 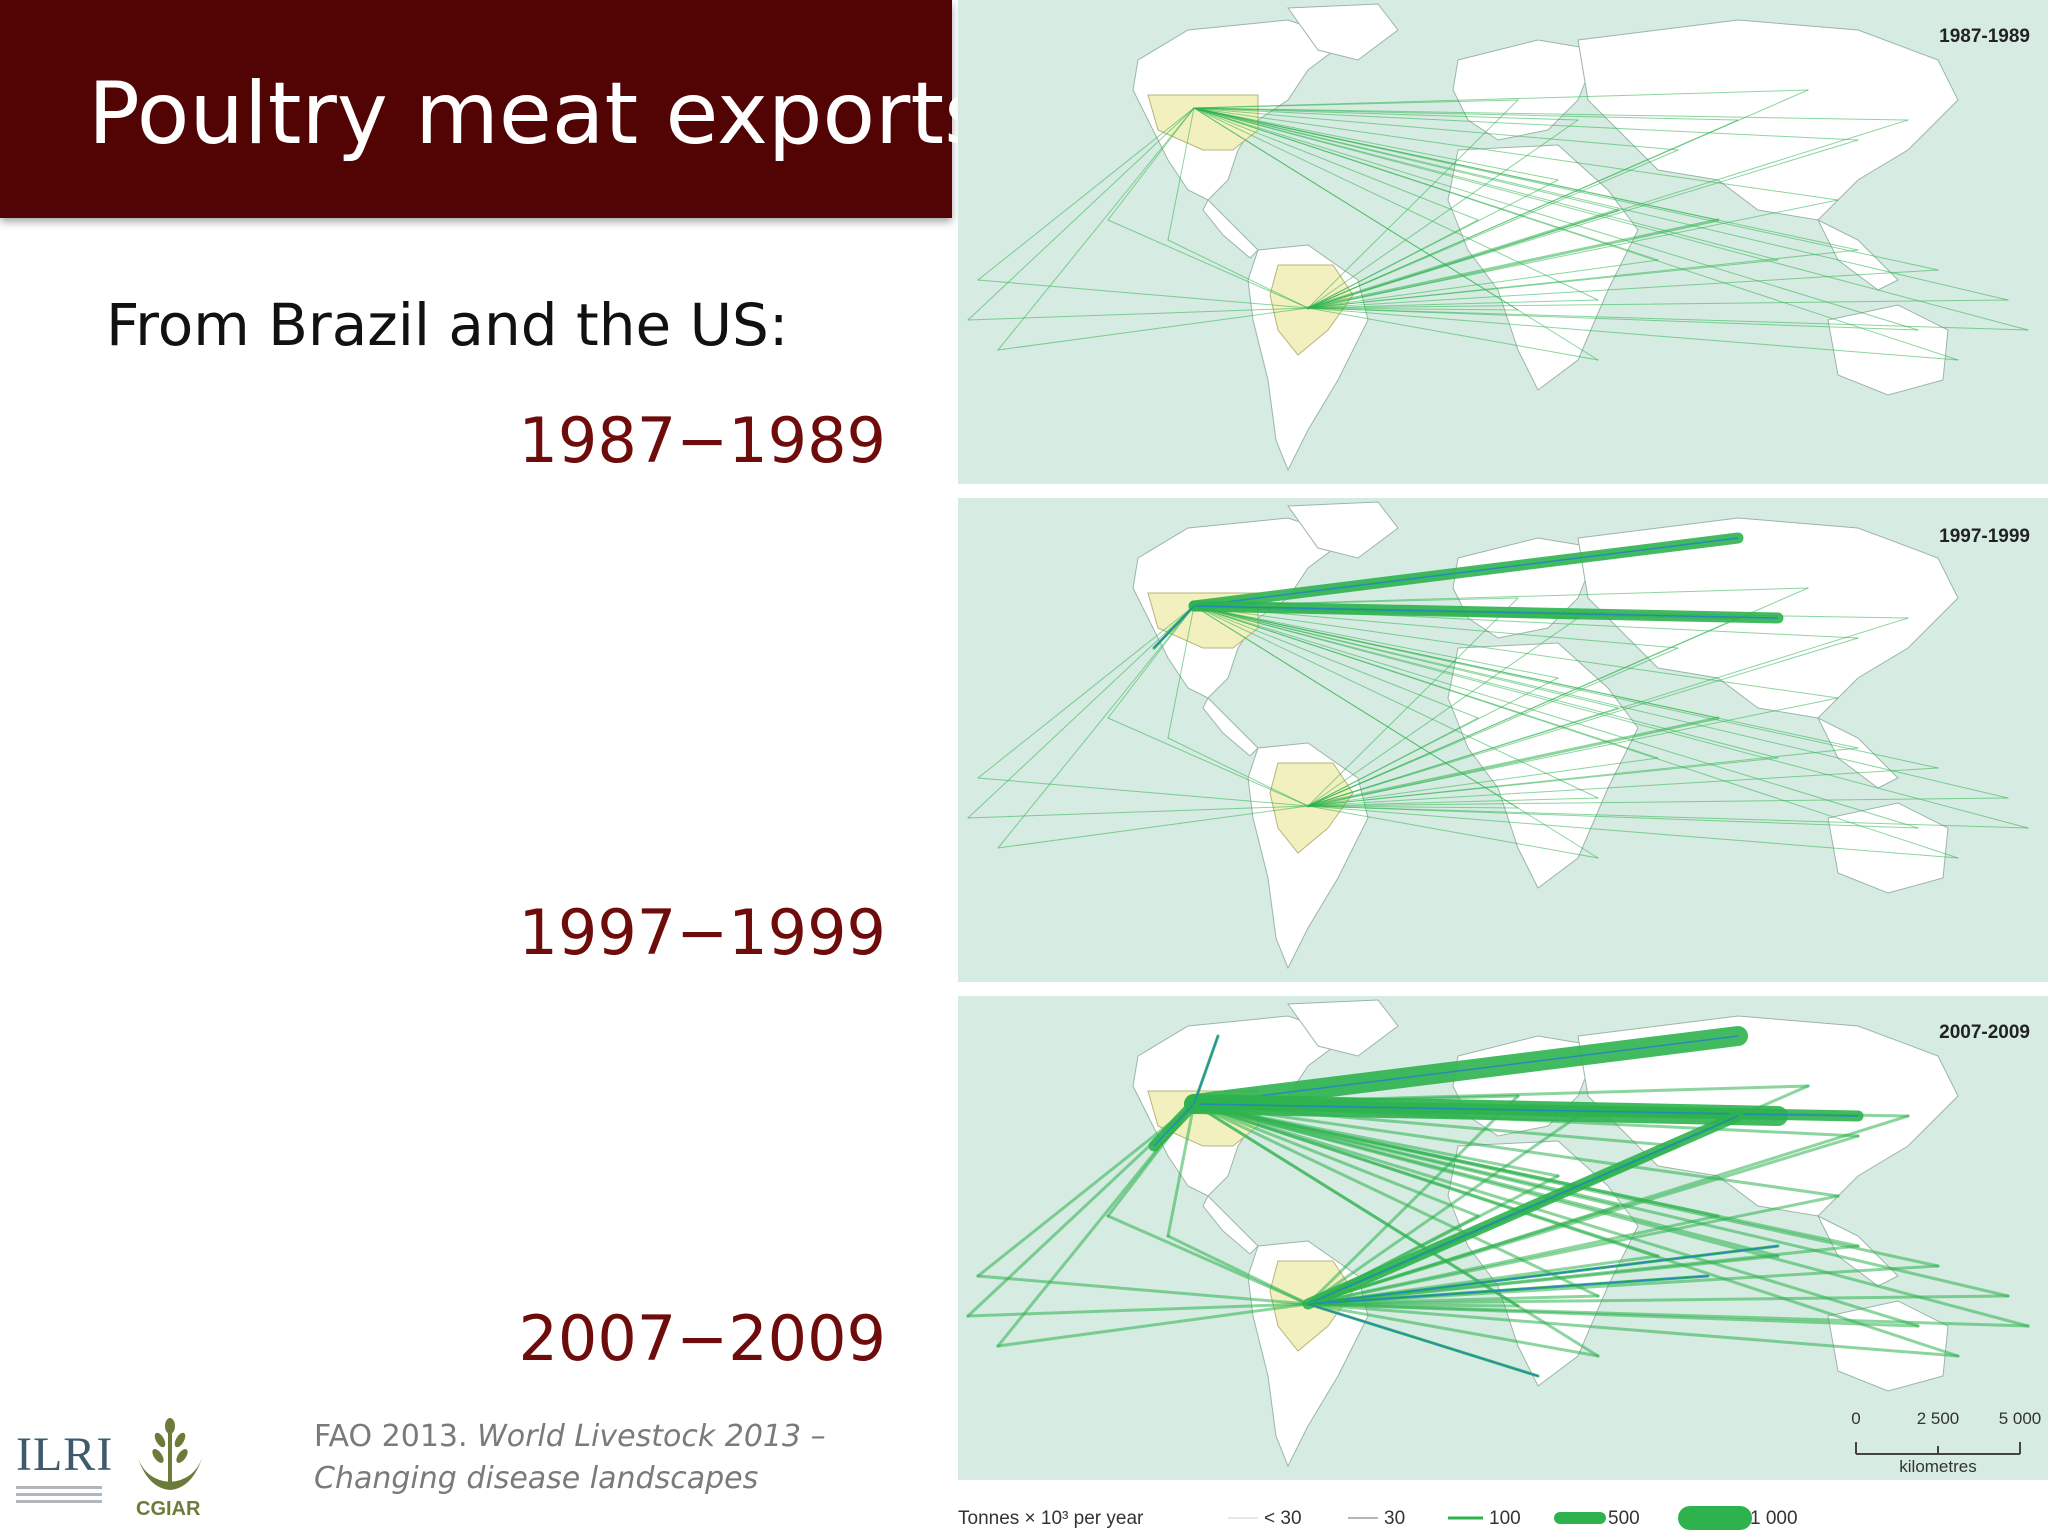 What do you see at coordinates (168, 1509) in the screenshot?
I see `cgiar-logo-text: CGIAR` at bounding box center [168, 1509].